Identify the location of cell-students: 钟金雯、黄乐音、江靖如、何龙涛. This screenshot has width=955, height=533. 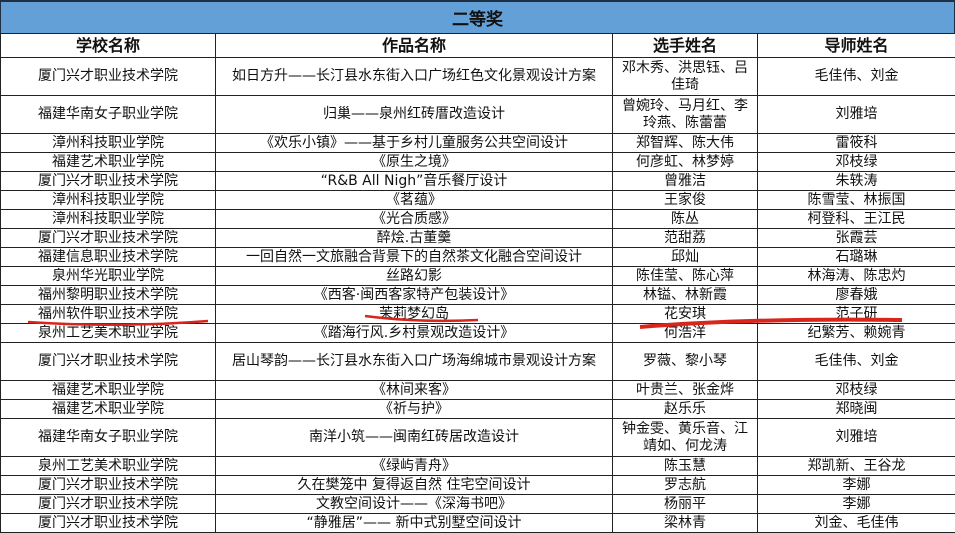
(685, 437).